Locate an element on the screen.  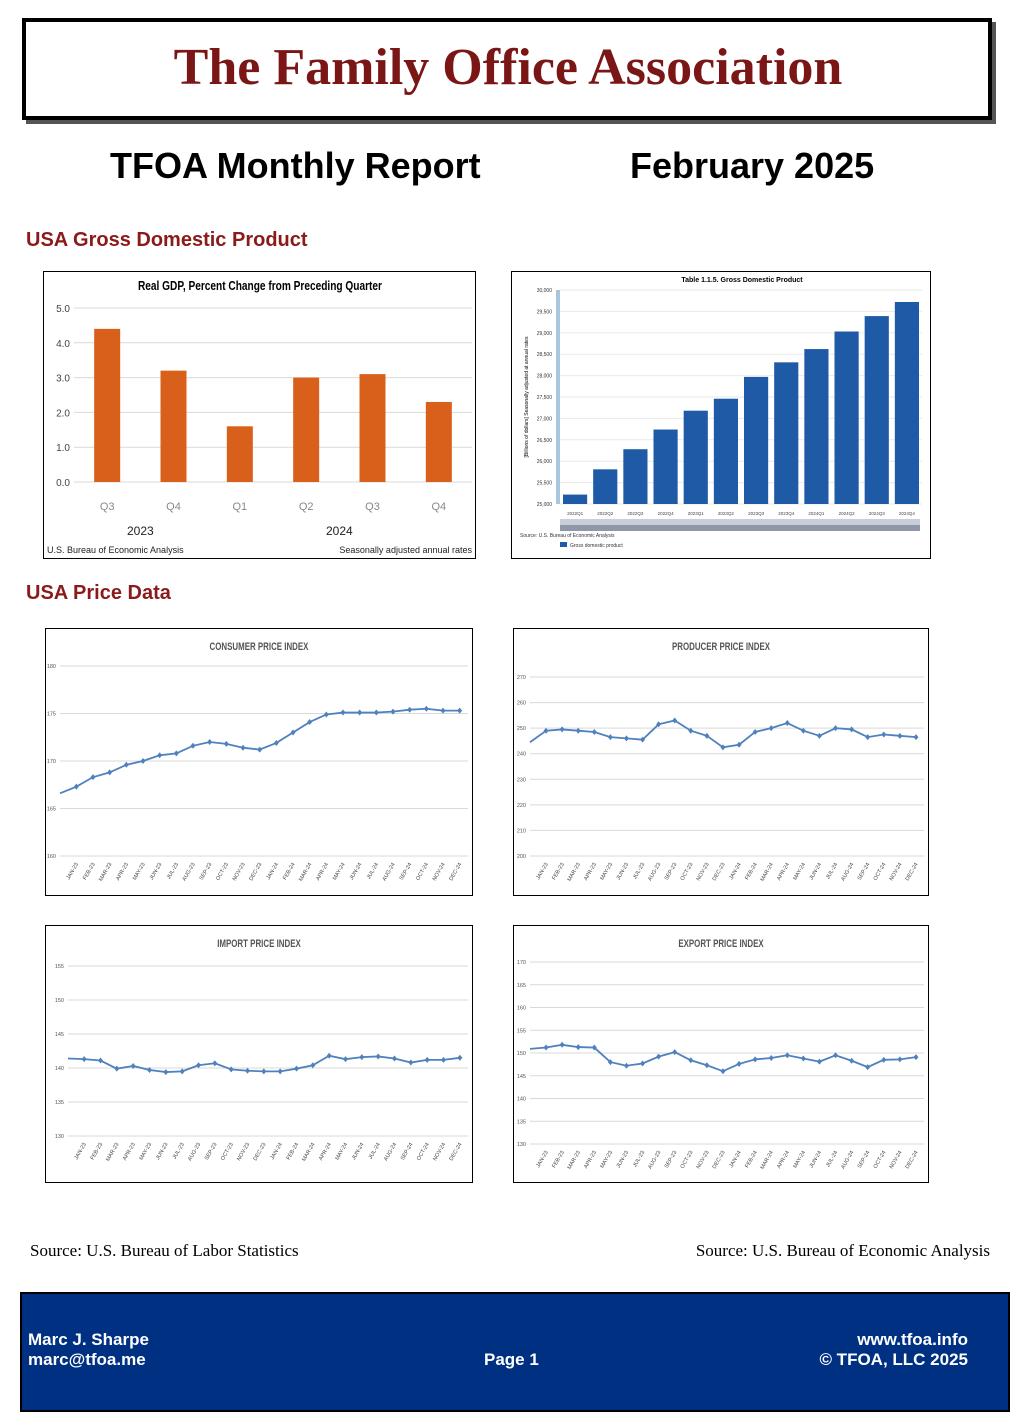
chart-source: Source: U.S. Bureau of Economic Analysis is located at coordinates (567, 536).